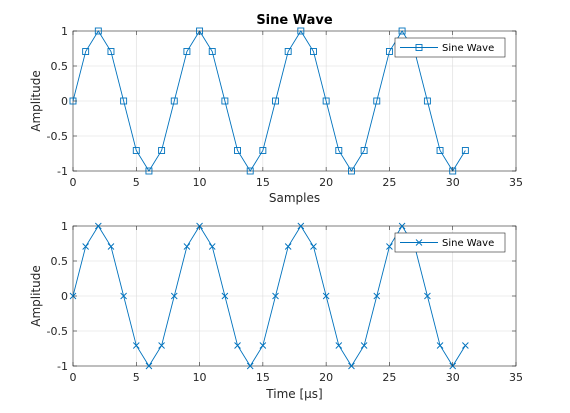 Image resolution: width=570 pixels, height=413 pixels. Describe the element at coordinates (294, 20) in the screenshot. I see `chart-title: Sine Wave` at that location.